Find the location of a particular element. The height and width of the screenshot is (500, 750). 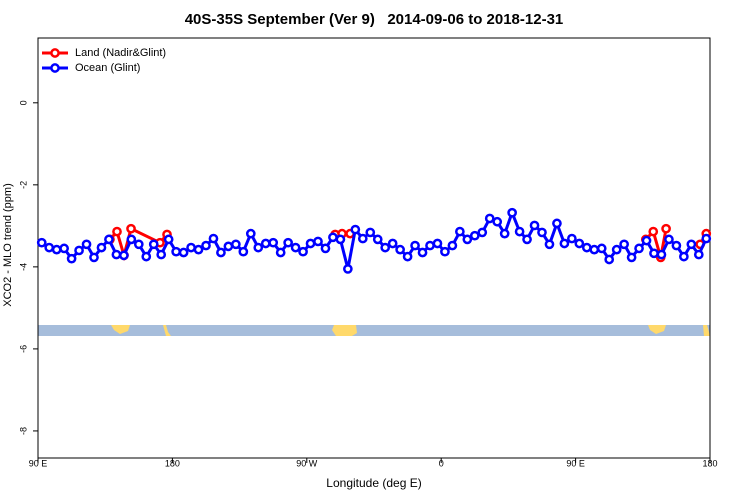

y-tick-label: 0 is located at coordinates (23, 102).